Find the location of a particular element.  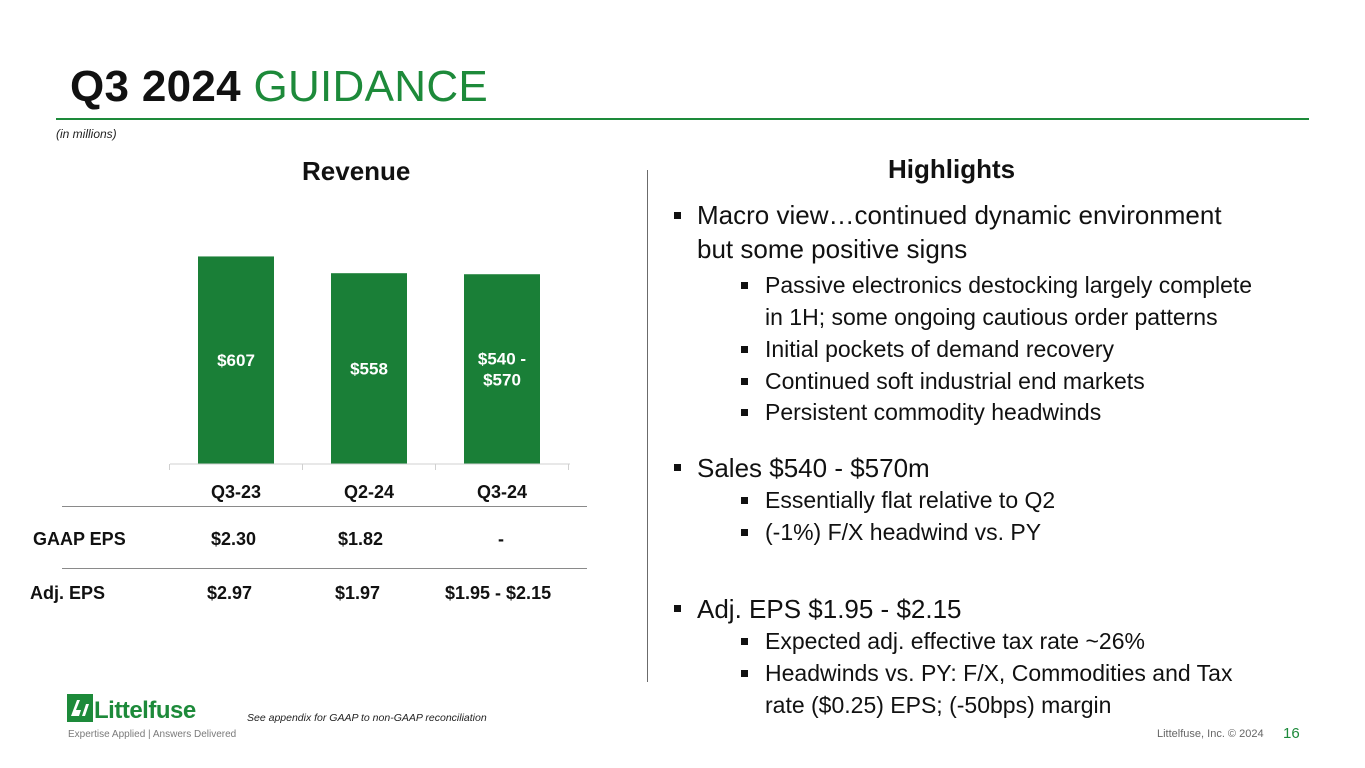

units-note: (in millions) is located at coordinates (86, 134).